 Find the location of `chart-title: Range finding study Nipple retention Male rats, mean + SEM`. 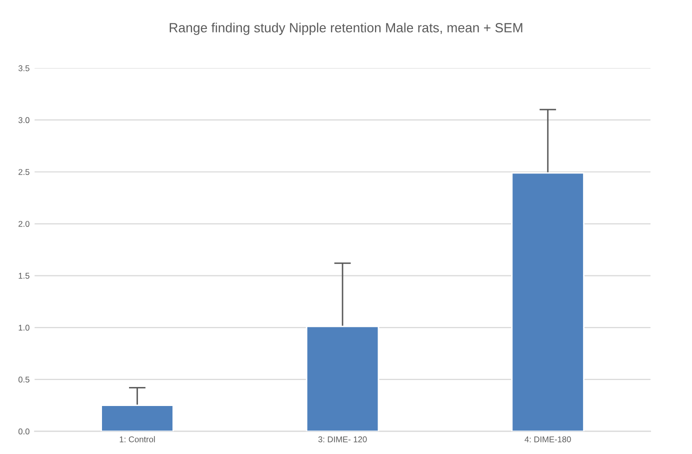

chart-title: Range finding study Nipple retention Male rats, mean + SEM is located at coordinates (346, 28).